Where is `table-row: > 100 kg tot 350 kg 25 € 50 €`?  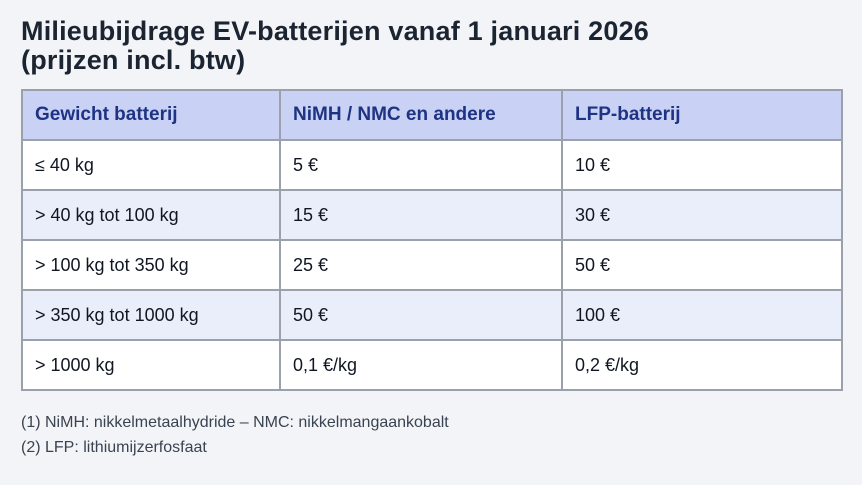 table-row: > 100 kg tot 350 kg 25 € 50 € is located at coordinates (432, 265).